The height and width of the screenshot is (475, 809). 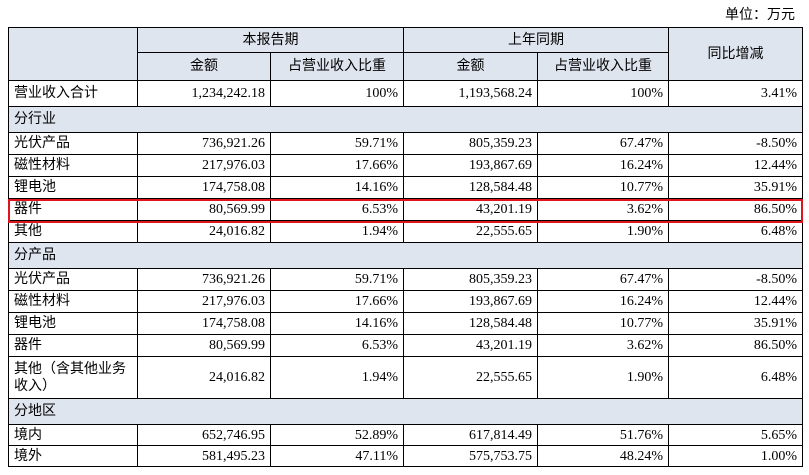 What do you see at coordinates (204, 323) in the screenshot?
I see `value-cell: 174,758.08` at bounding box center [204, 323].